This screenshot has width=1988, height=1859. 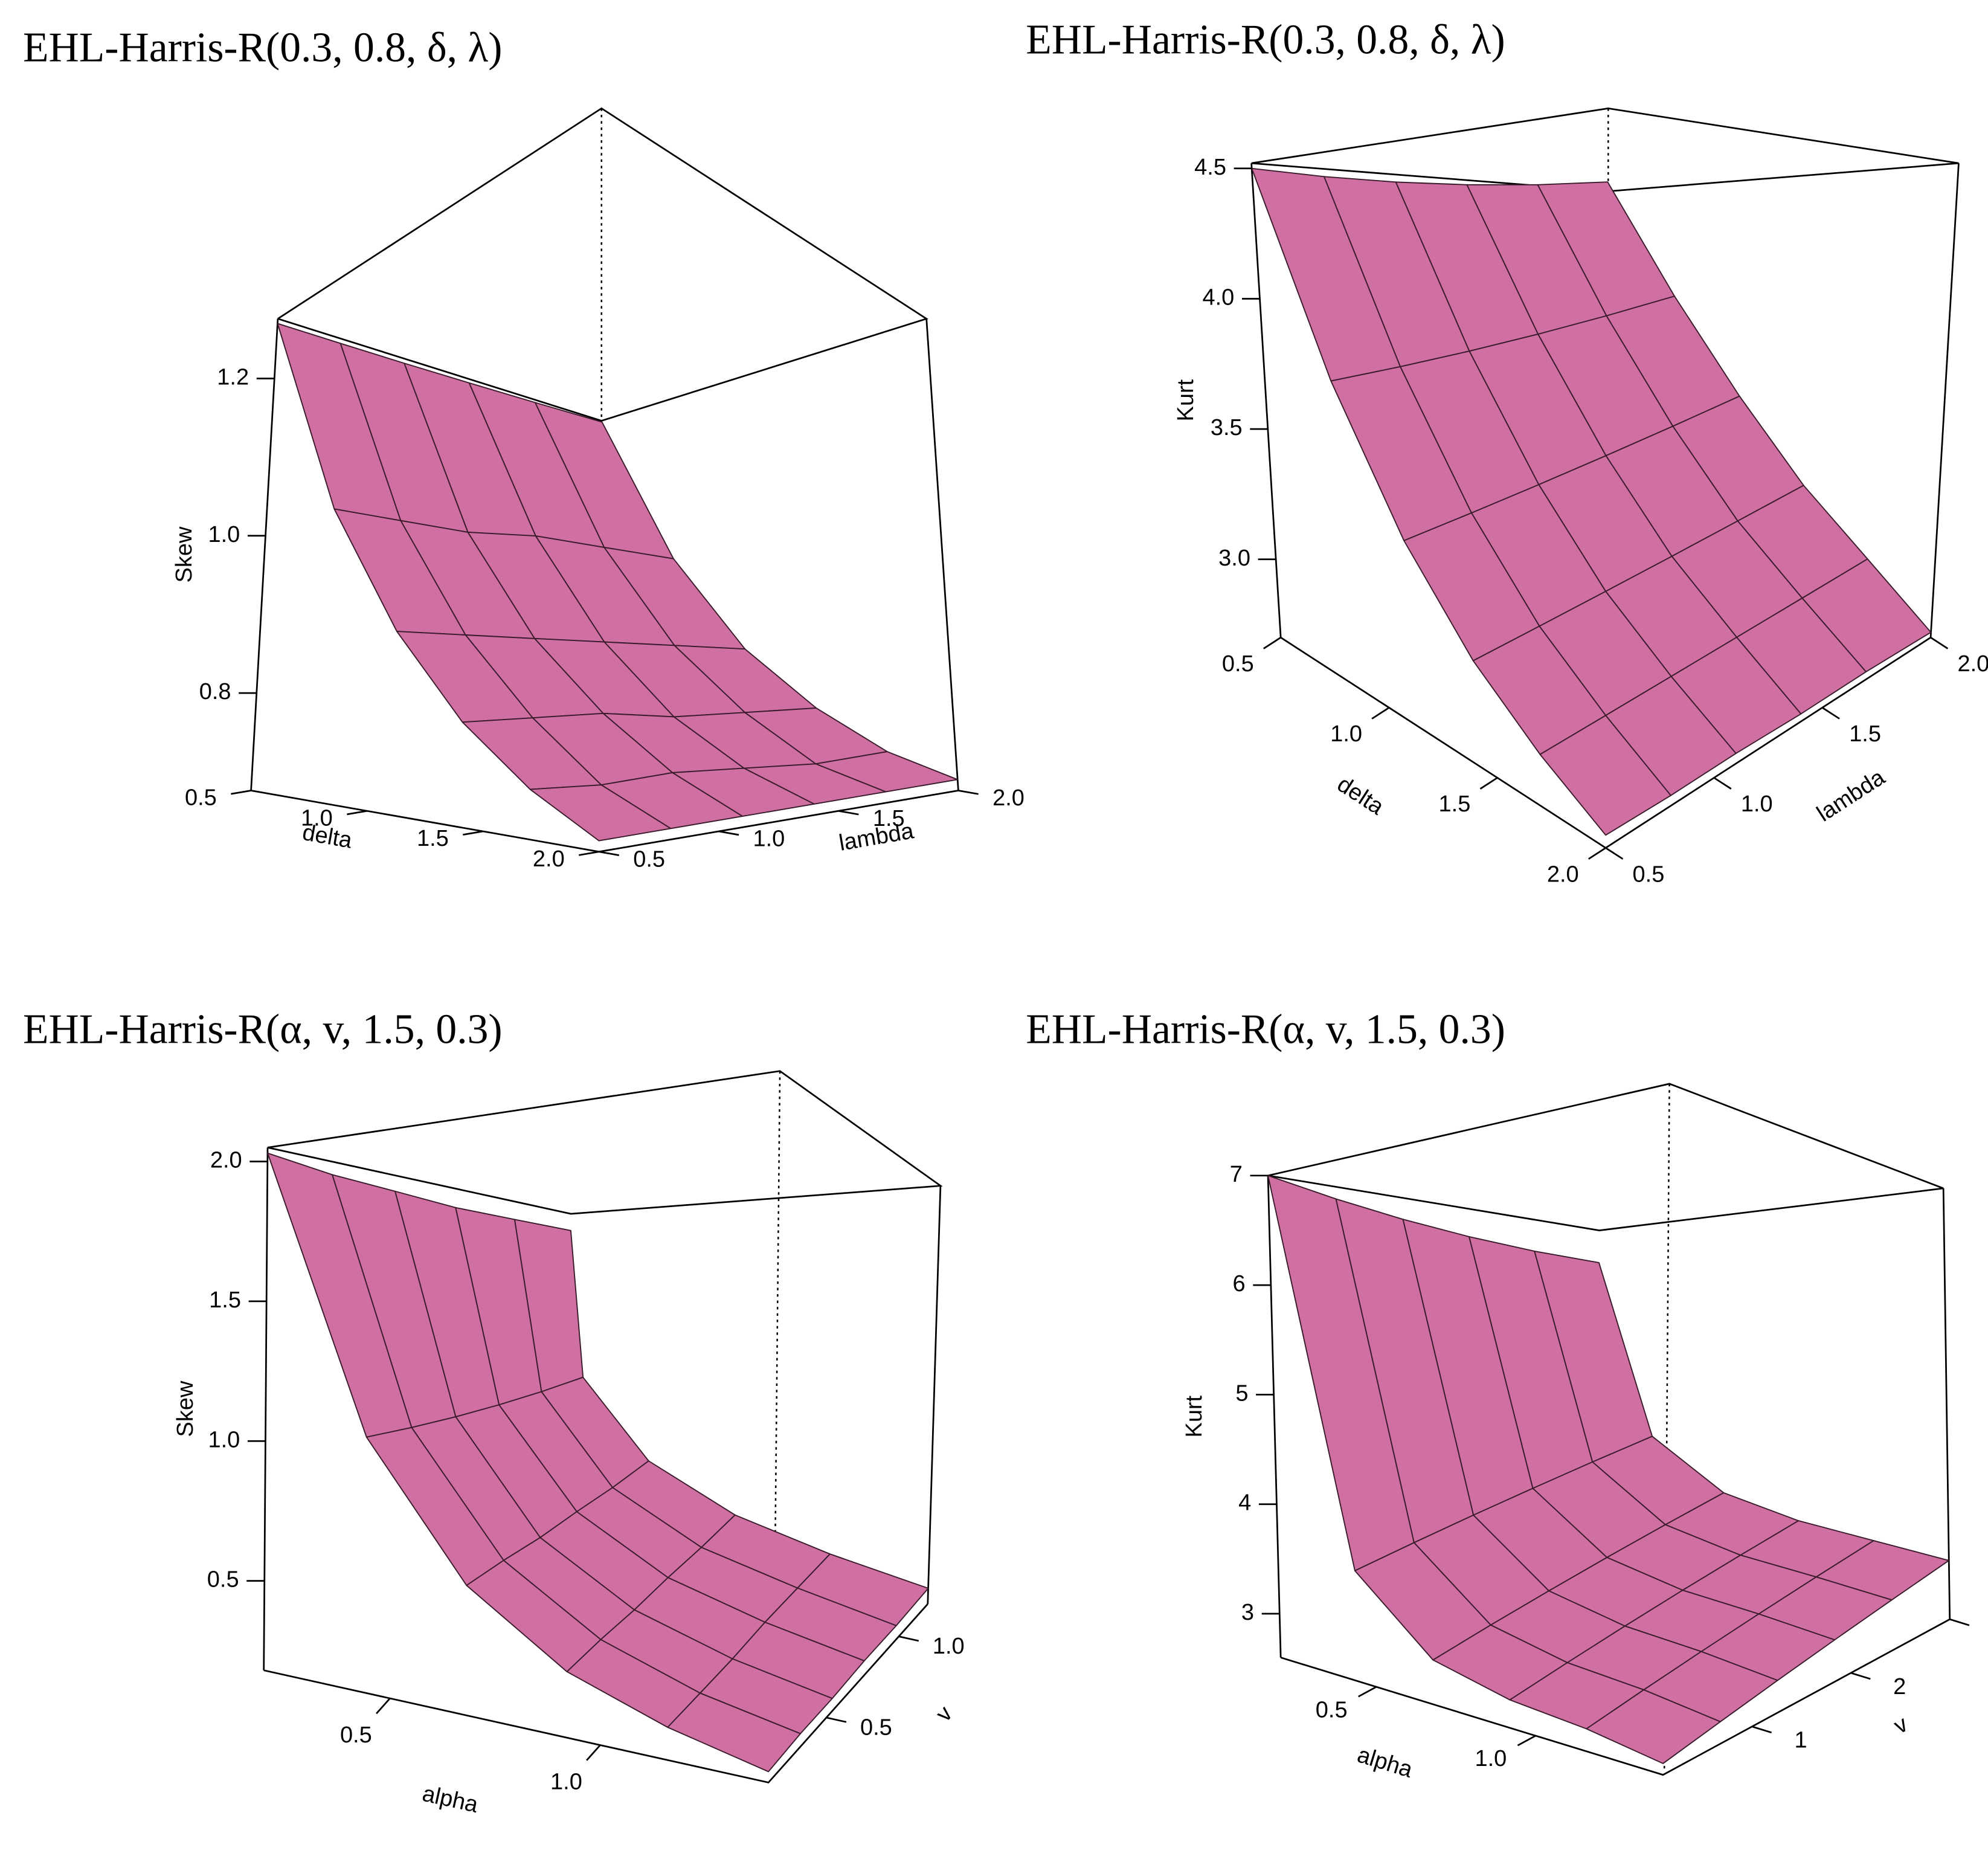 I want to click on y-tick-label: 1, so click(x=1800, y=1740).